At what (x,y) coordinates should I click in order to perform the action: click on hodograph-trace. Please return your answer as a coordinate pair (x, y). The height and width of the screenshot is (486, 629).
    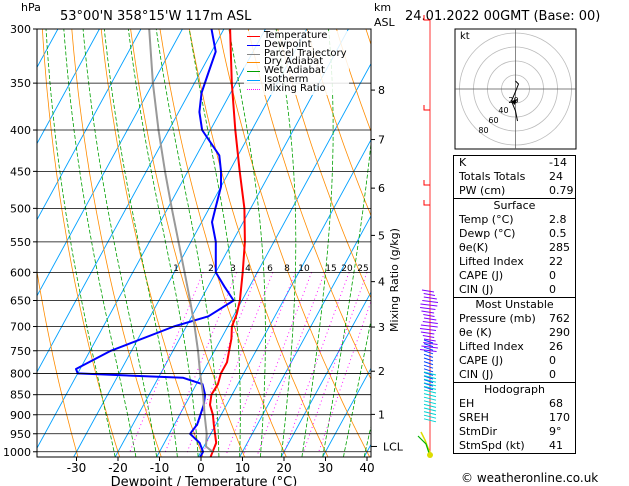
    Looking at the image, I should click on (515, 101).